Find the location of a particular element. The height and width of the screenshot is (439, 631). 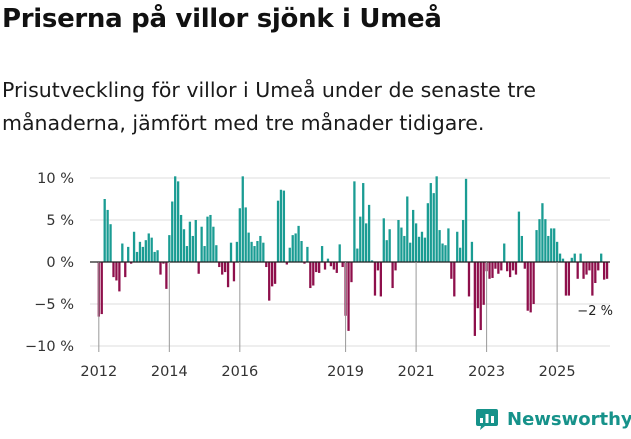

x-tick-label: 2012 is located at coordinates (98, 372).